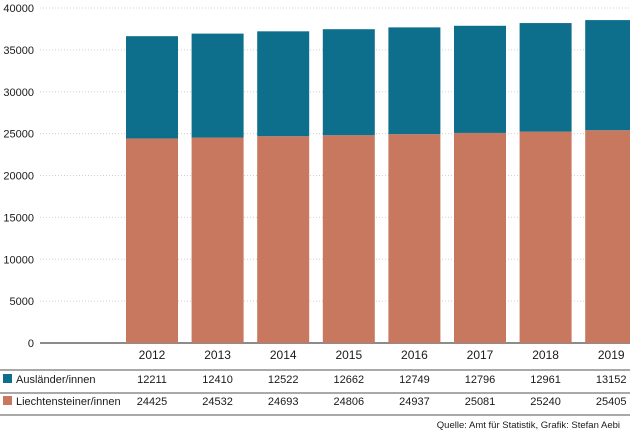 This screenshot has height=435, width=630. What do you see at coordinates (152, 402) in the screenshot?
I see `data-label: 24425` at bounding box center [152, 402].